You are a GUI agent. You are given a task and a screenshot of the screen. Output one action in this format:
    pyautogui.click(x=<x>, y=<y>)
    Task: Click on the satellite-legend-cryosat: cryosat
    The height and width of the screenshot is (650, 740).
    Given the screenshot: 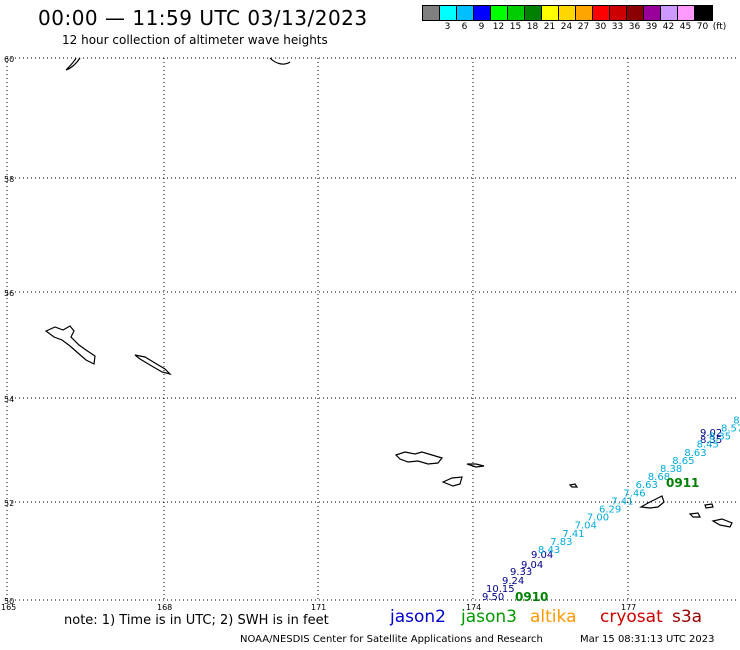 What is the action you would take?
    pyautogui.click(x=631, y=617)
    